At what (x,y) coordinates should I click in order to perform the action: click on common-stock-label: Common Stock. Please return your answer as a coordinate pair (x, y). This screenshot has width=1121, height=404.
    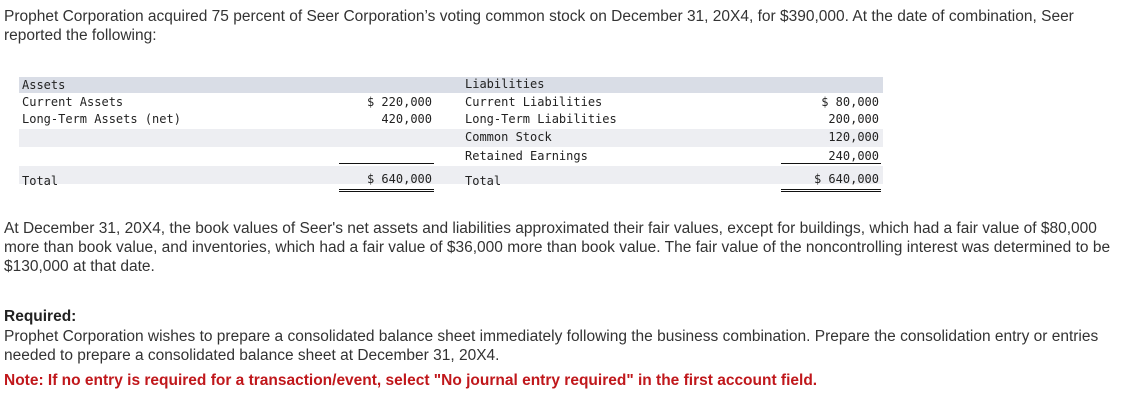
    Looking at the image, I should click on (508, 137).